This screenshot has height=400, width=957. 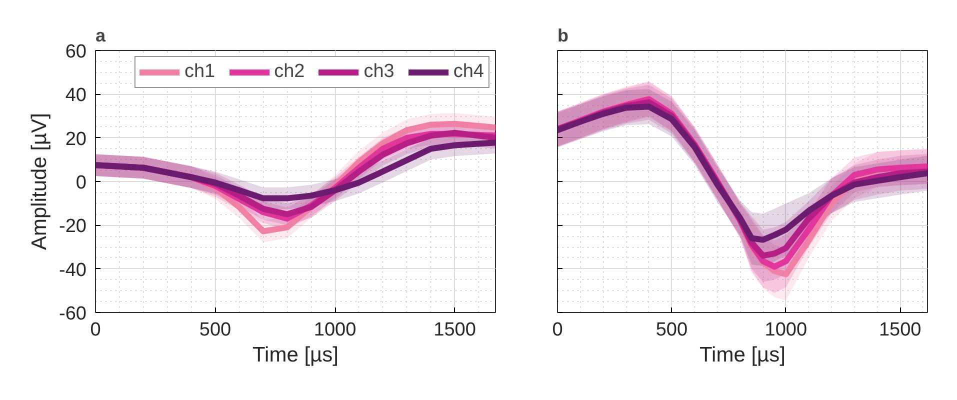 What do you see at coordinates (101, 36) in the screenshot?
I see `chart-title: a` at bounding box center [101, 36].